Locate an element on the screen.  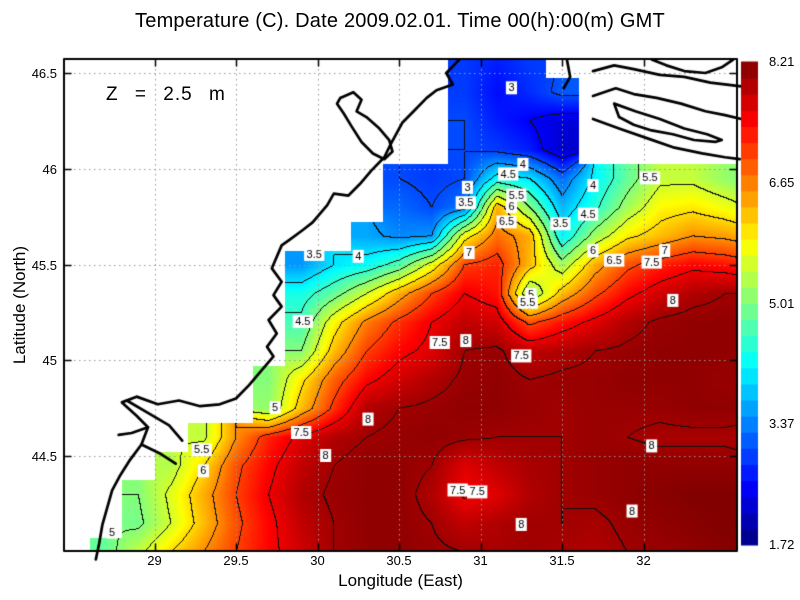
depth-annotation: Z = 2.5 m is located at coordinates (166, 94).